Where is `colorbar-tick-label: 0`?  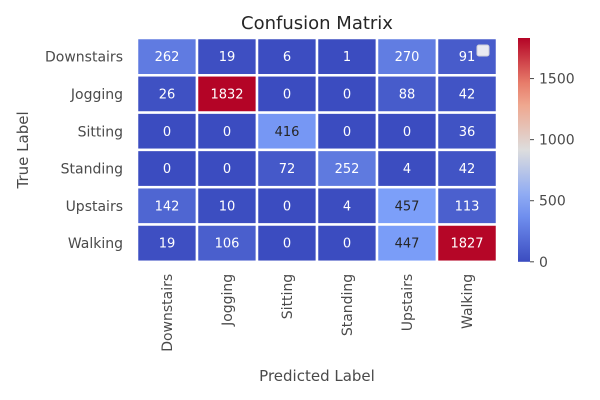
colorbar-tick-label: 0 is located at coordinates (543, 263).